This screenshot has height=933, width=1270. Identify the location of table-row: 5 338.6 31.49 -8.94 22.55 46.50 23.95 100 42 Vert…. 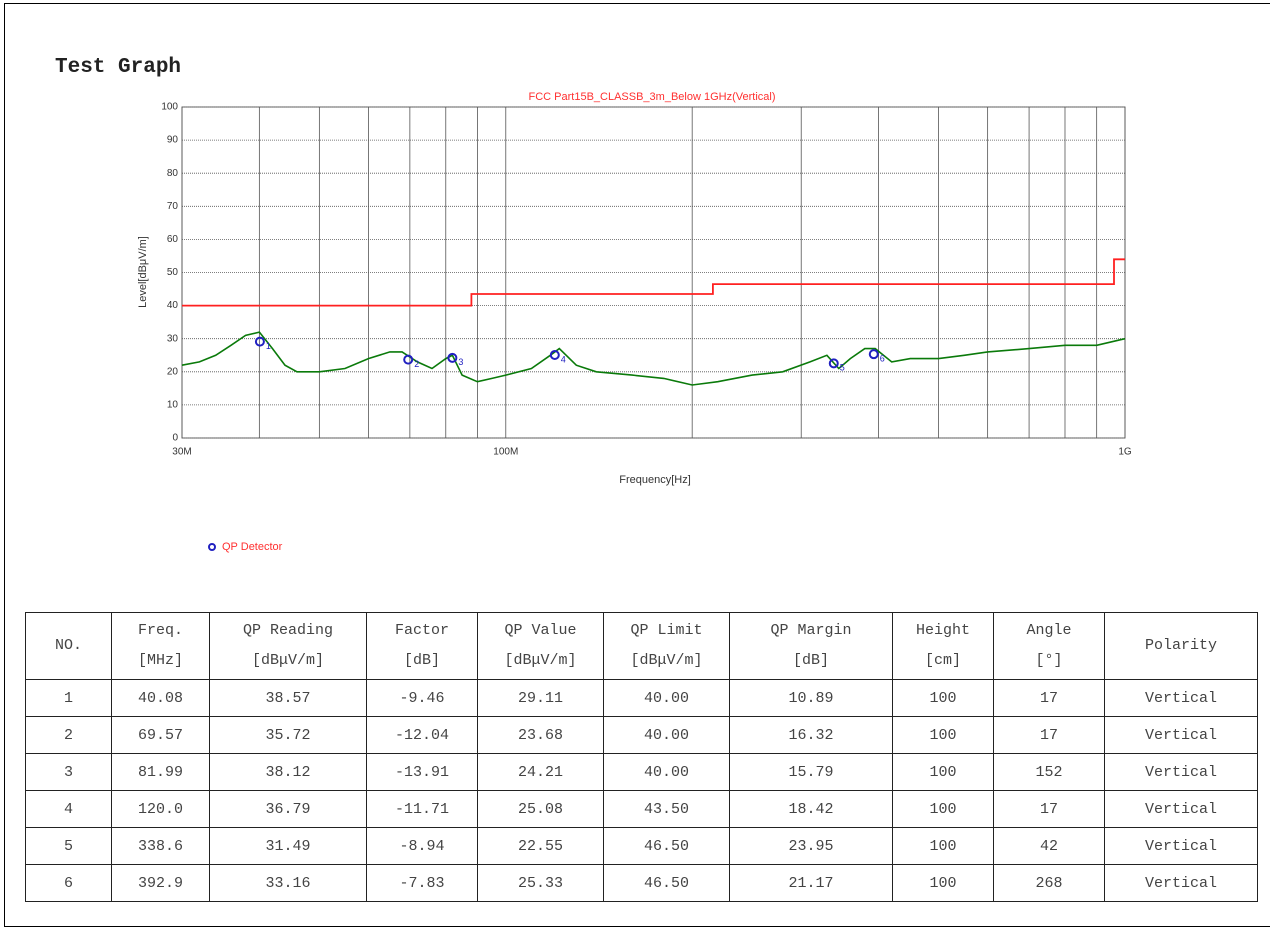
(641, 846).